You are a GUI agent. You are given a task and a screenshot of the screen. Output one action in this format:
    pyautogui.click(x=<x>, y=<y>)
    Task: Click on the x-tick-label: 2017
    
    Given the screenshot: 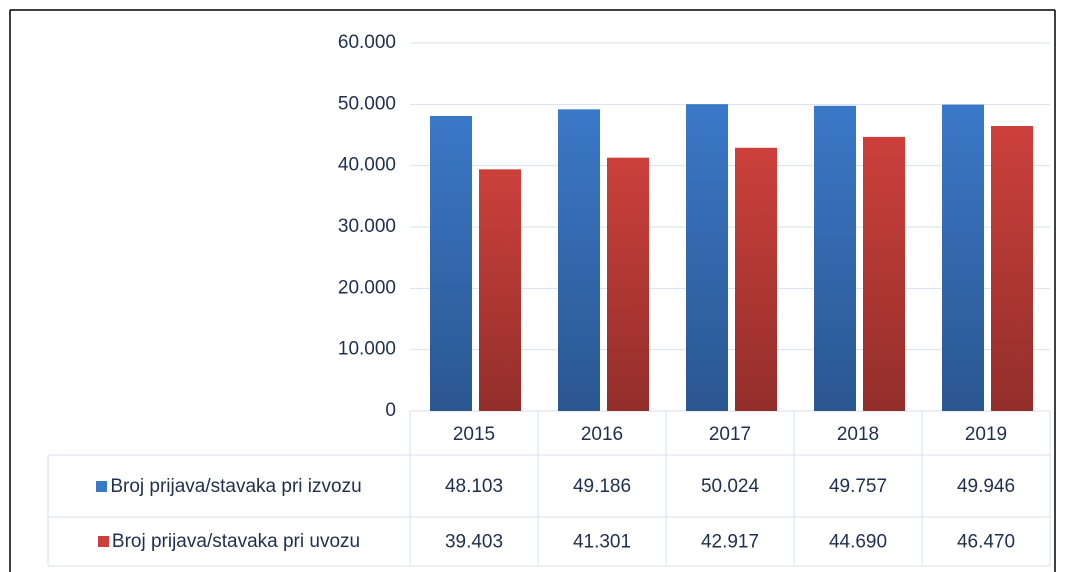 What is the action you would take?
    pyautogui.click(x=730, y=434)
    